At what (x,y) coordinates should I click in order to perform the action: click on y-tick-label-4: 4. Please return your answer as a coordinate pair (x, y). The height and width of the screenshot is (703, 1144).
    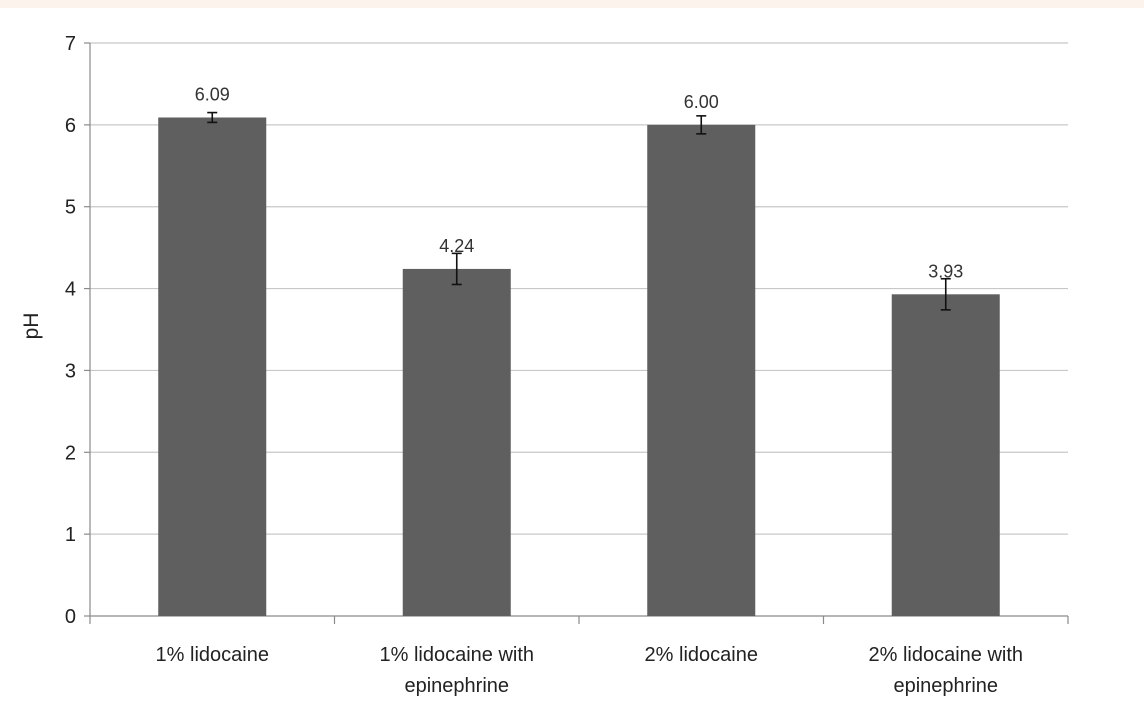
    Looking at the image, I should click on (70, 290).